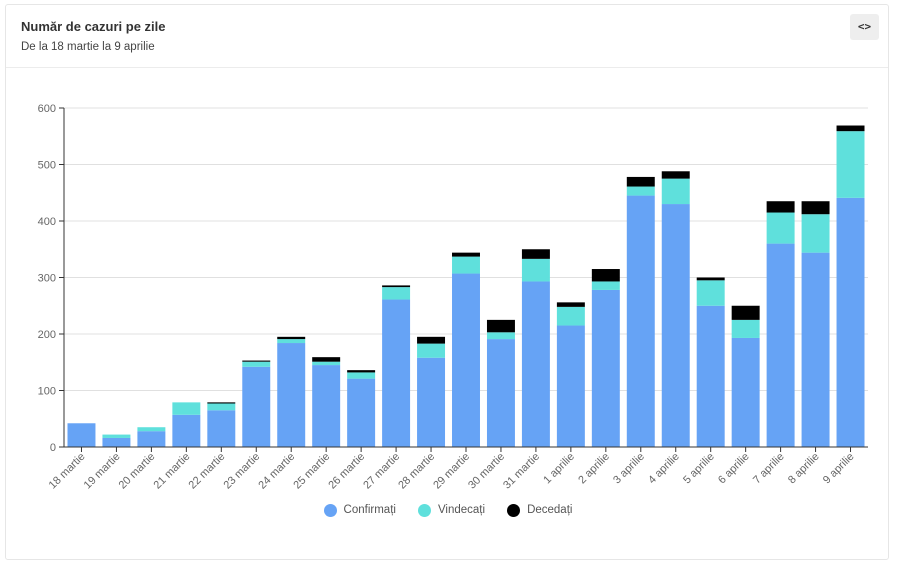  What do you see at coordinates (629, 469) in the screenshot?
I see `x-tick-label: 3 aprilie` at bounding box center [629, 469].